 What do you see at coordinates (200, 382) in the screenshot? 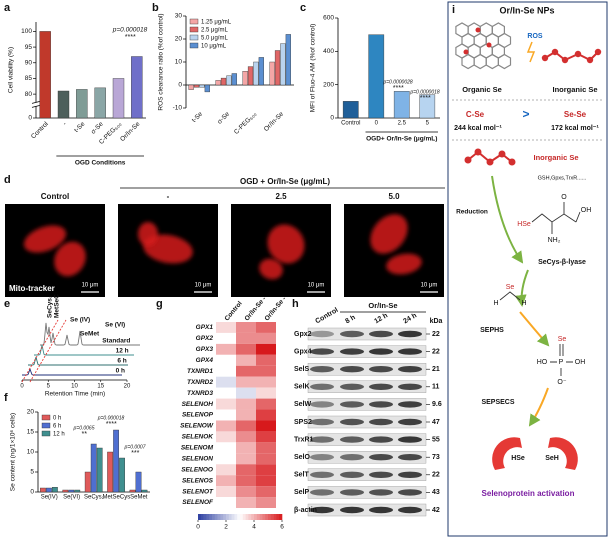
I see `row-label: TXNRD2` at bounding box center [200, 382].